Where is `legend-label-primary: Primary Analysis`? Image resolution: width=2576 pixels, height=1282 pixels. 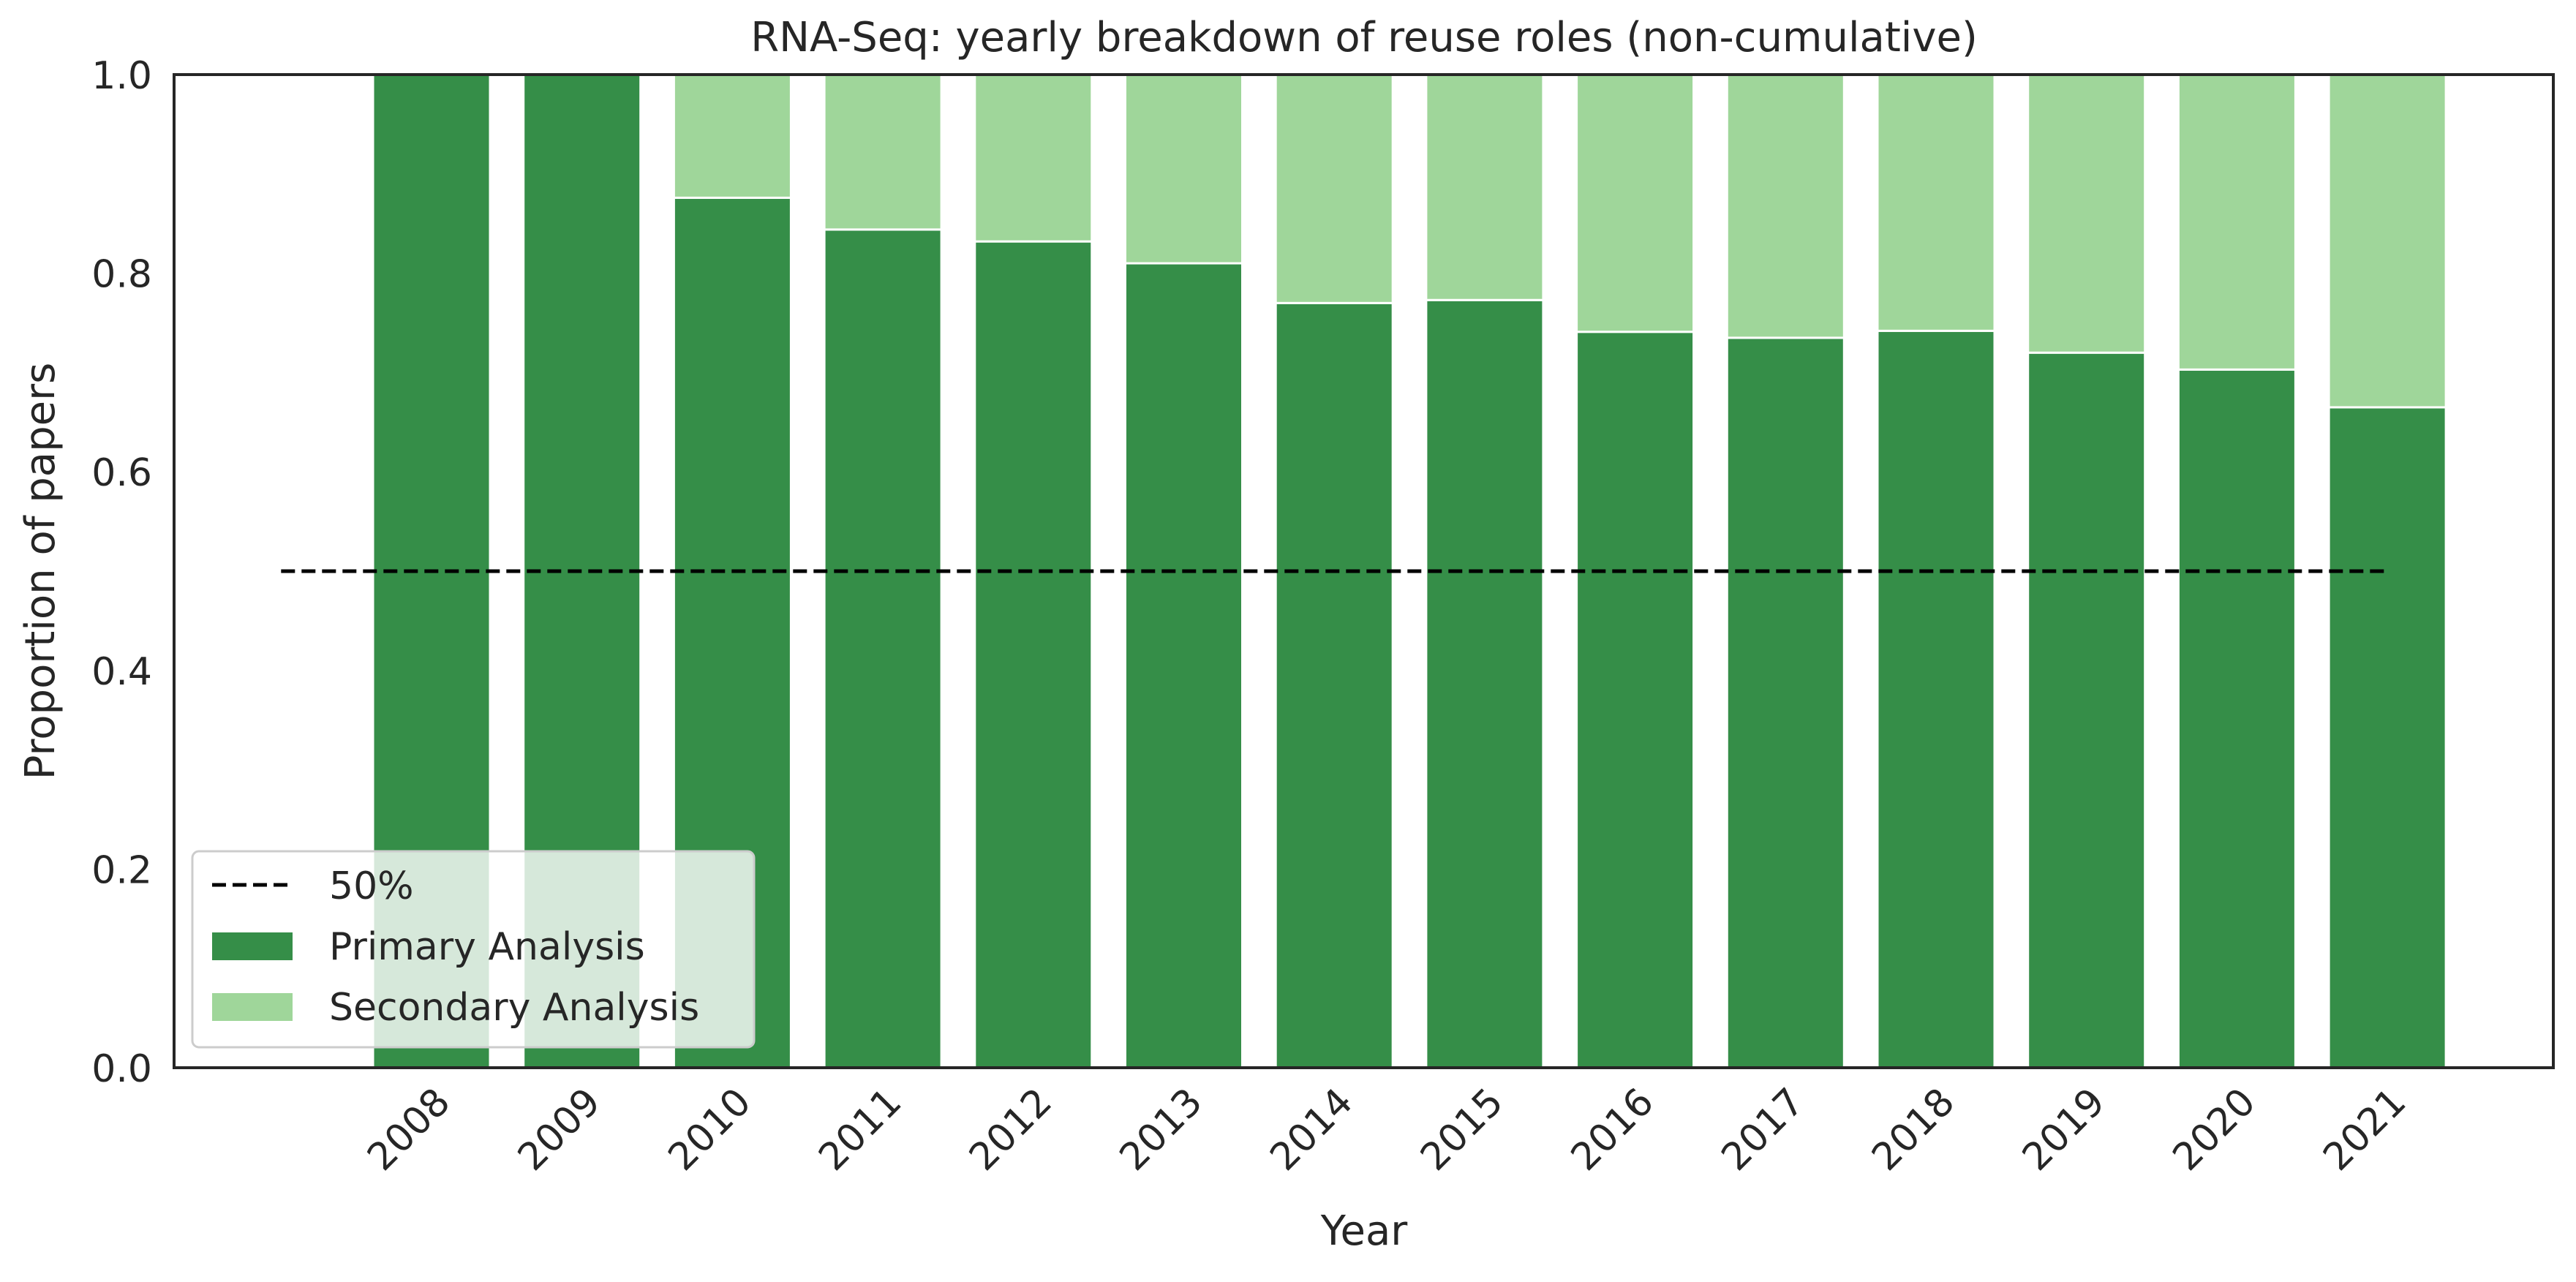
legend-label-primary: Primary Analysis is located at coordinates (487, 947).